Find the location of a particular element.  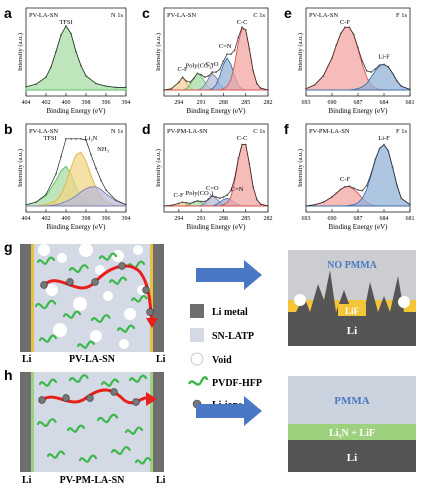

h-blue-arrow is located at coordinates (229, 411).